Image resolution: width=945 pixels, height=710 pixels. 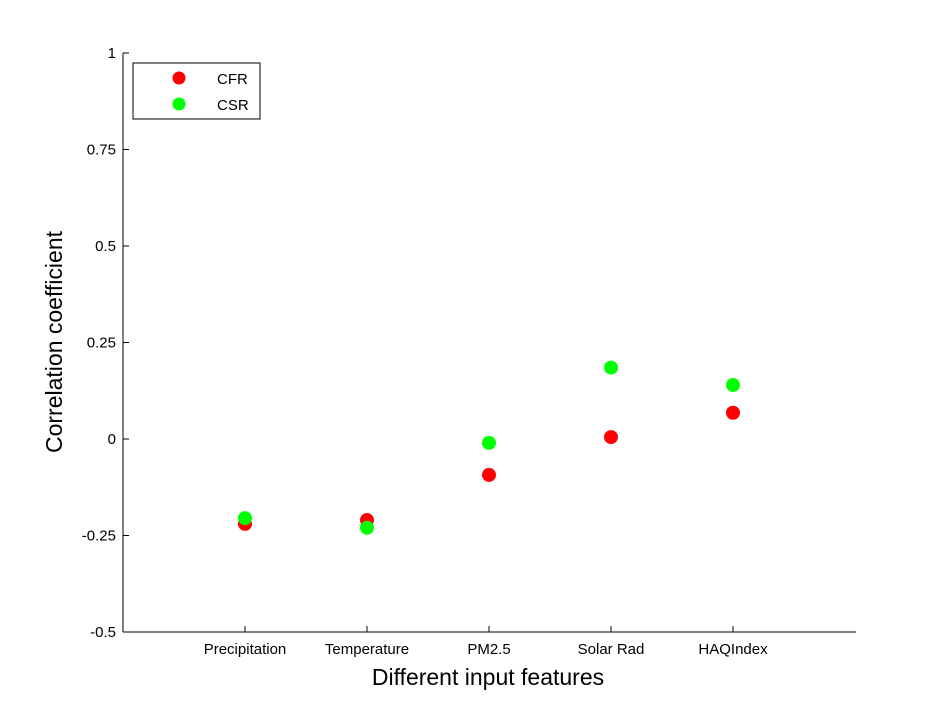 I want to click on x-tick-label: Precipitation, so click(x=245, y=649).